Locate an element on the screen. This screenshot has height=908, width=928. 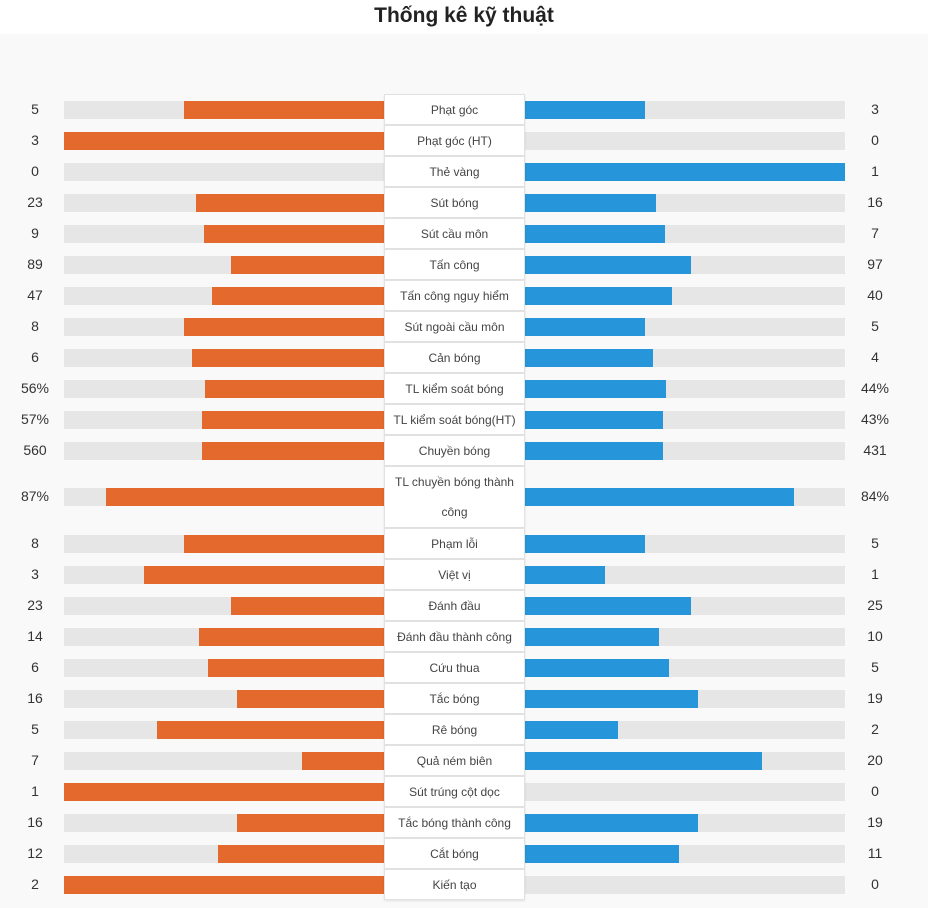
home-value: 87% is located at coordinates (35, 496).